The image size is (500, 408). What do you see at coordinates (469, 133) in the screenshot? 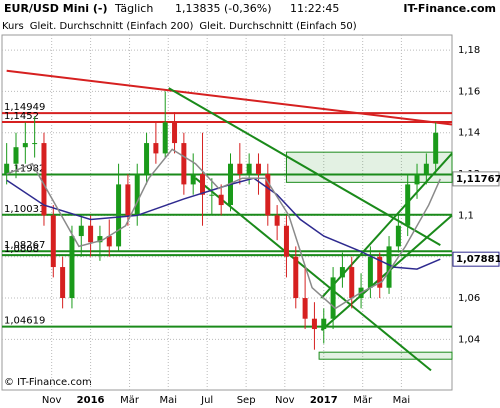
I see `y-tick-label: 1,14` at bounding box center [469, 133].